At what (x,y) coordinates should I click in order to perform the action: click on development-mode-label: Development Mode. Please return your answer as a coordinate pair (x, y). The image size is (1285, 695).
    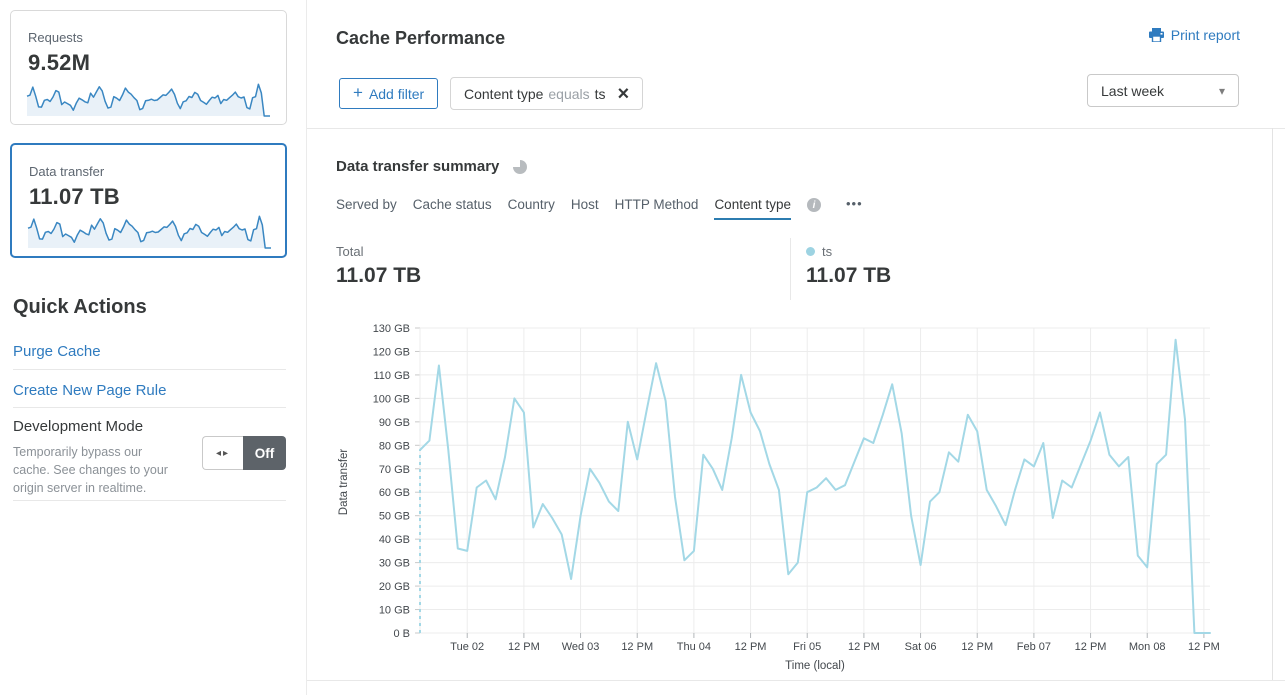
    Looking at the image, I should click on (78, 426).